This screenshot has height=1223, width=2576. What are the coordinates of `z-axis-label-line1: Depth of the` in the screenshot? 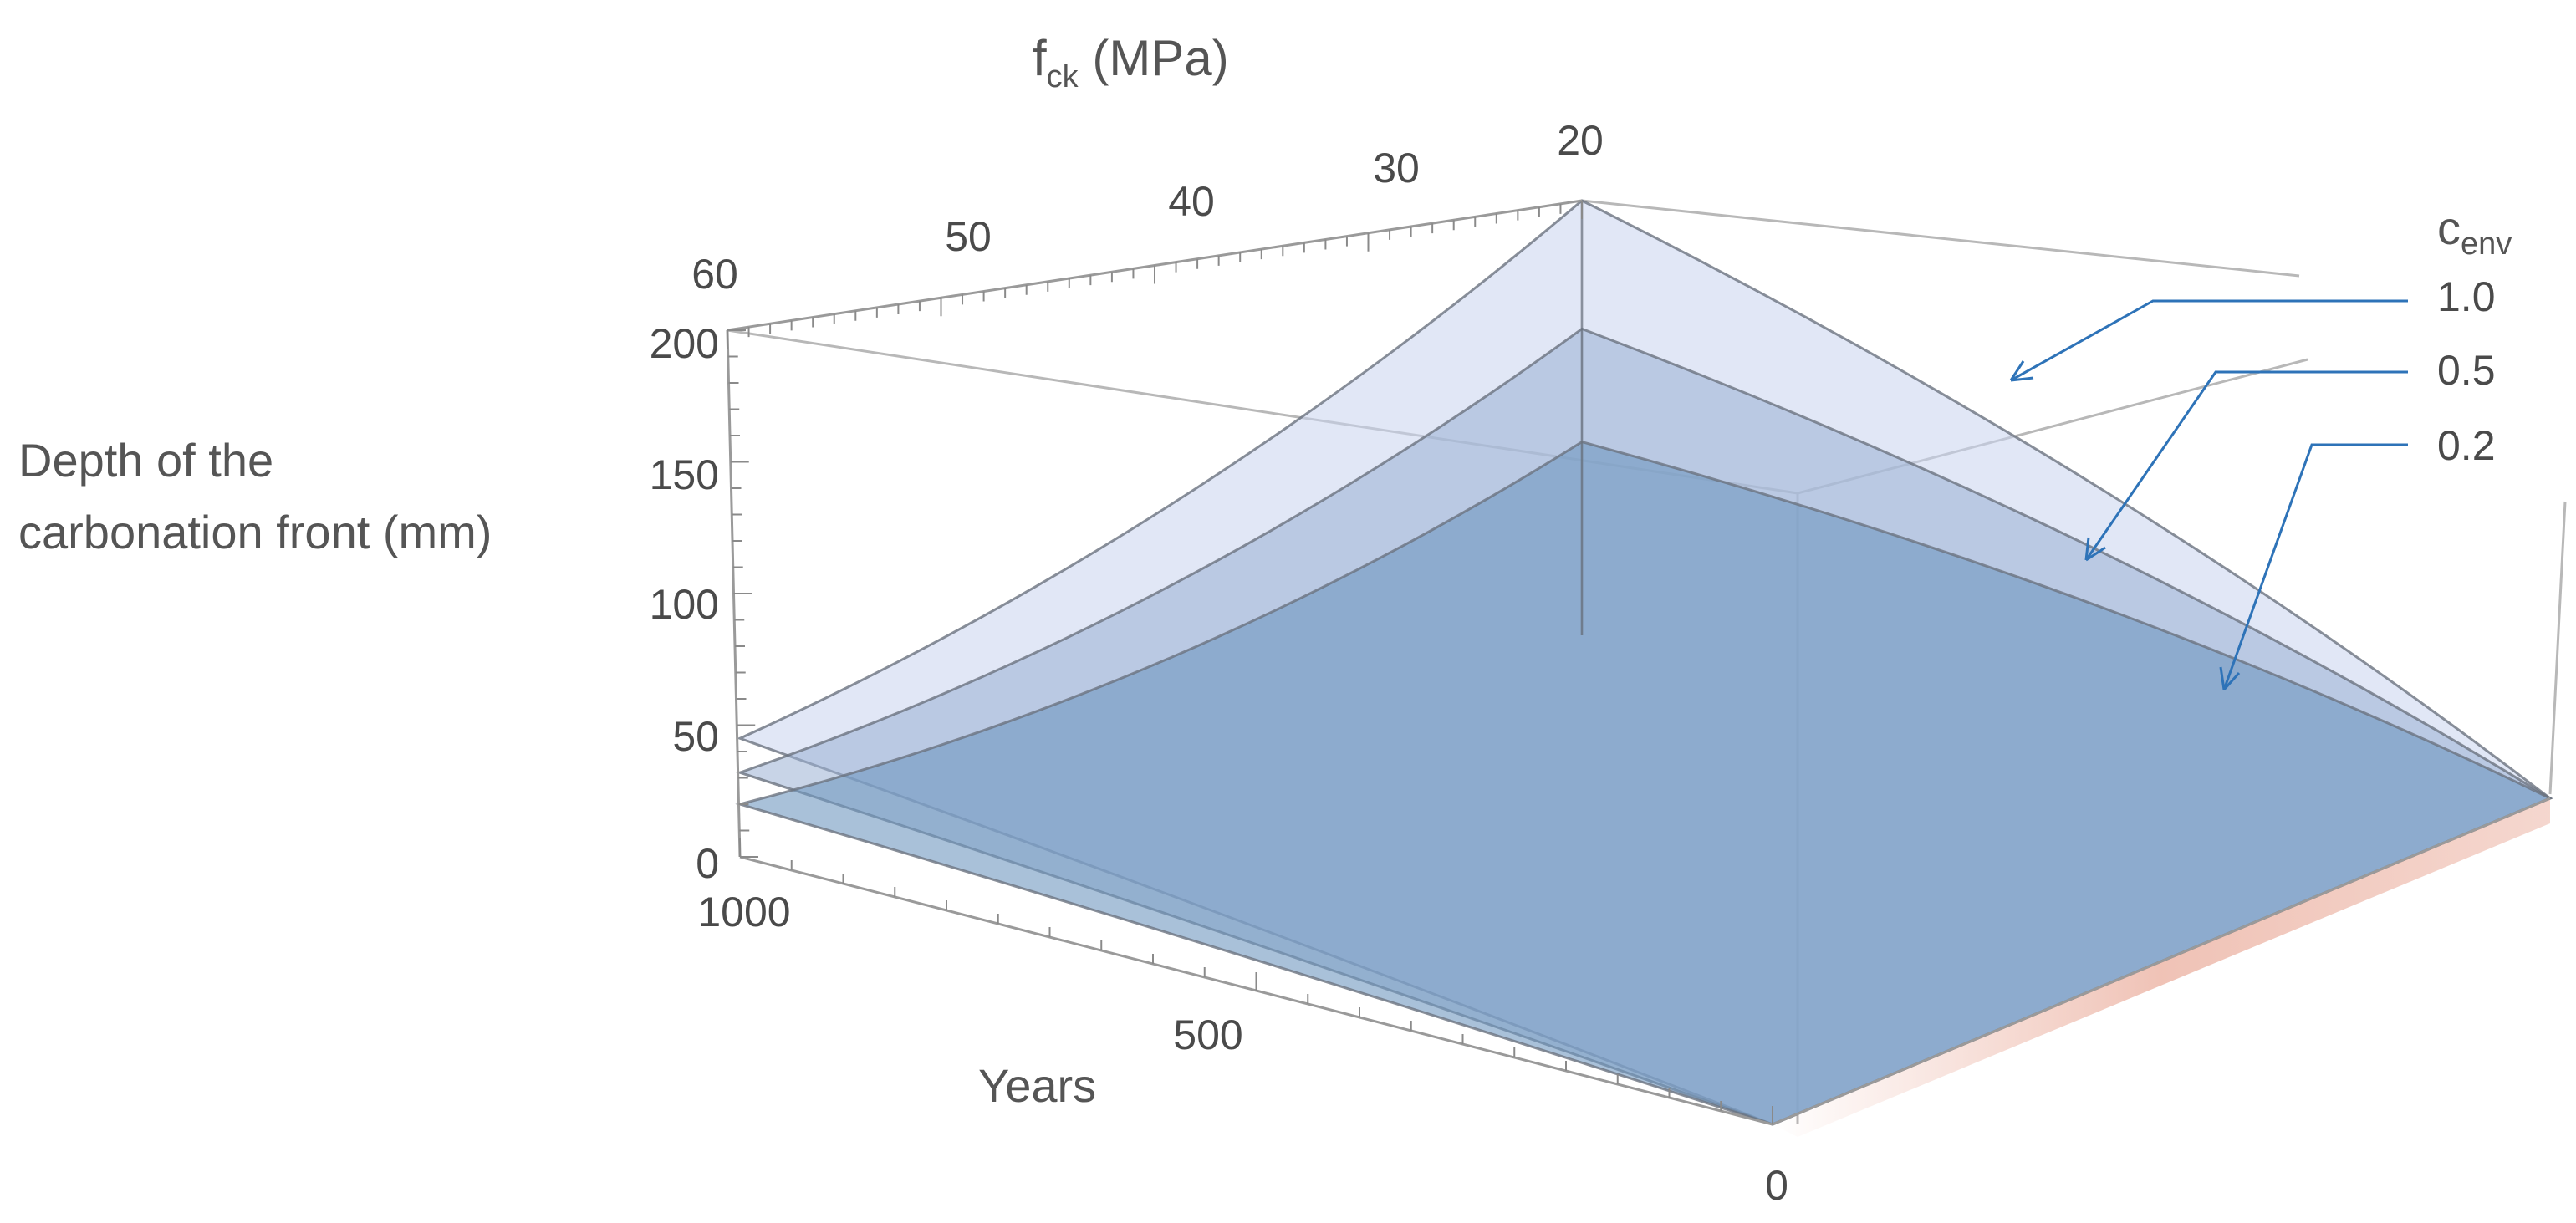 It's located at (145, 460).